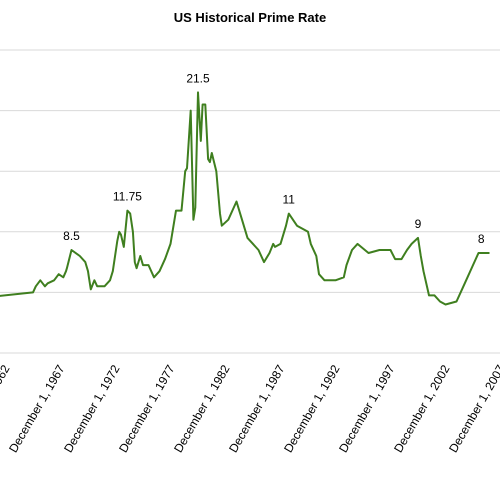  I want to click on chart-title: US Historical Prime Rate, so click(250, 17).